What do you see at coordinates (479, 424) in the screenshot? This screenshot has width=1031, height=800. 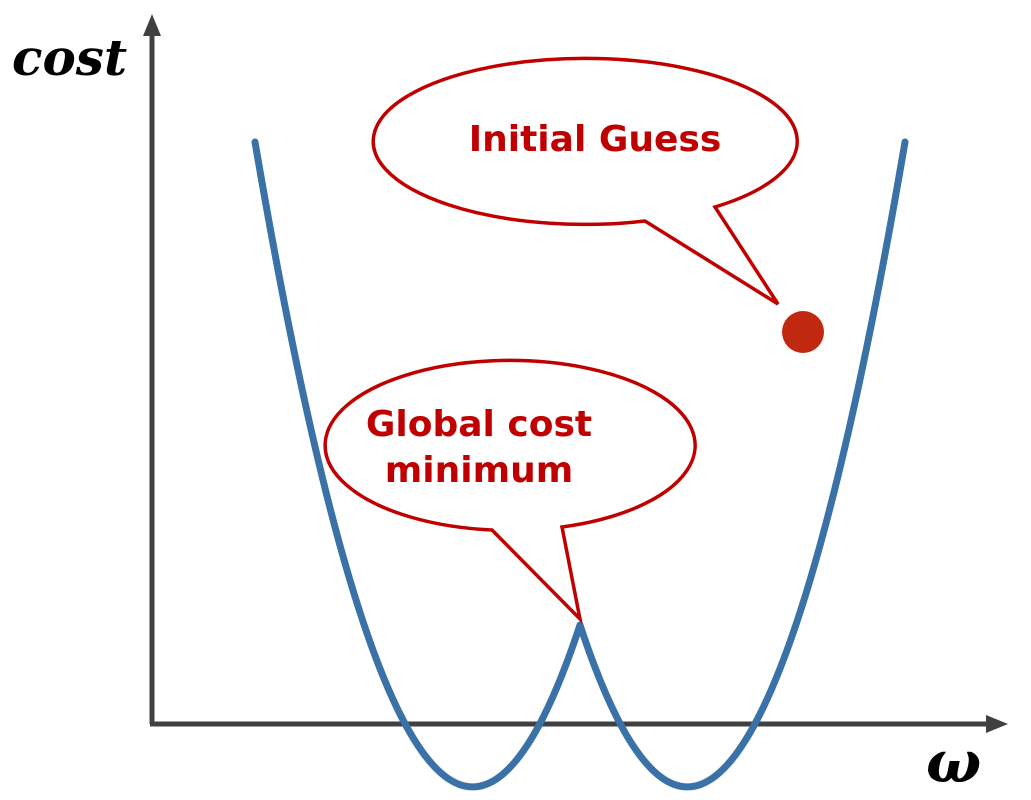 I see `global-minimum-label-line1: Global cost` at bounding box center [479, 424].